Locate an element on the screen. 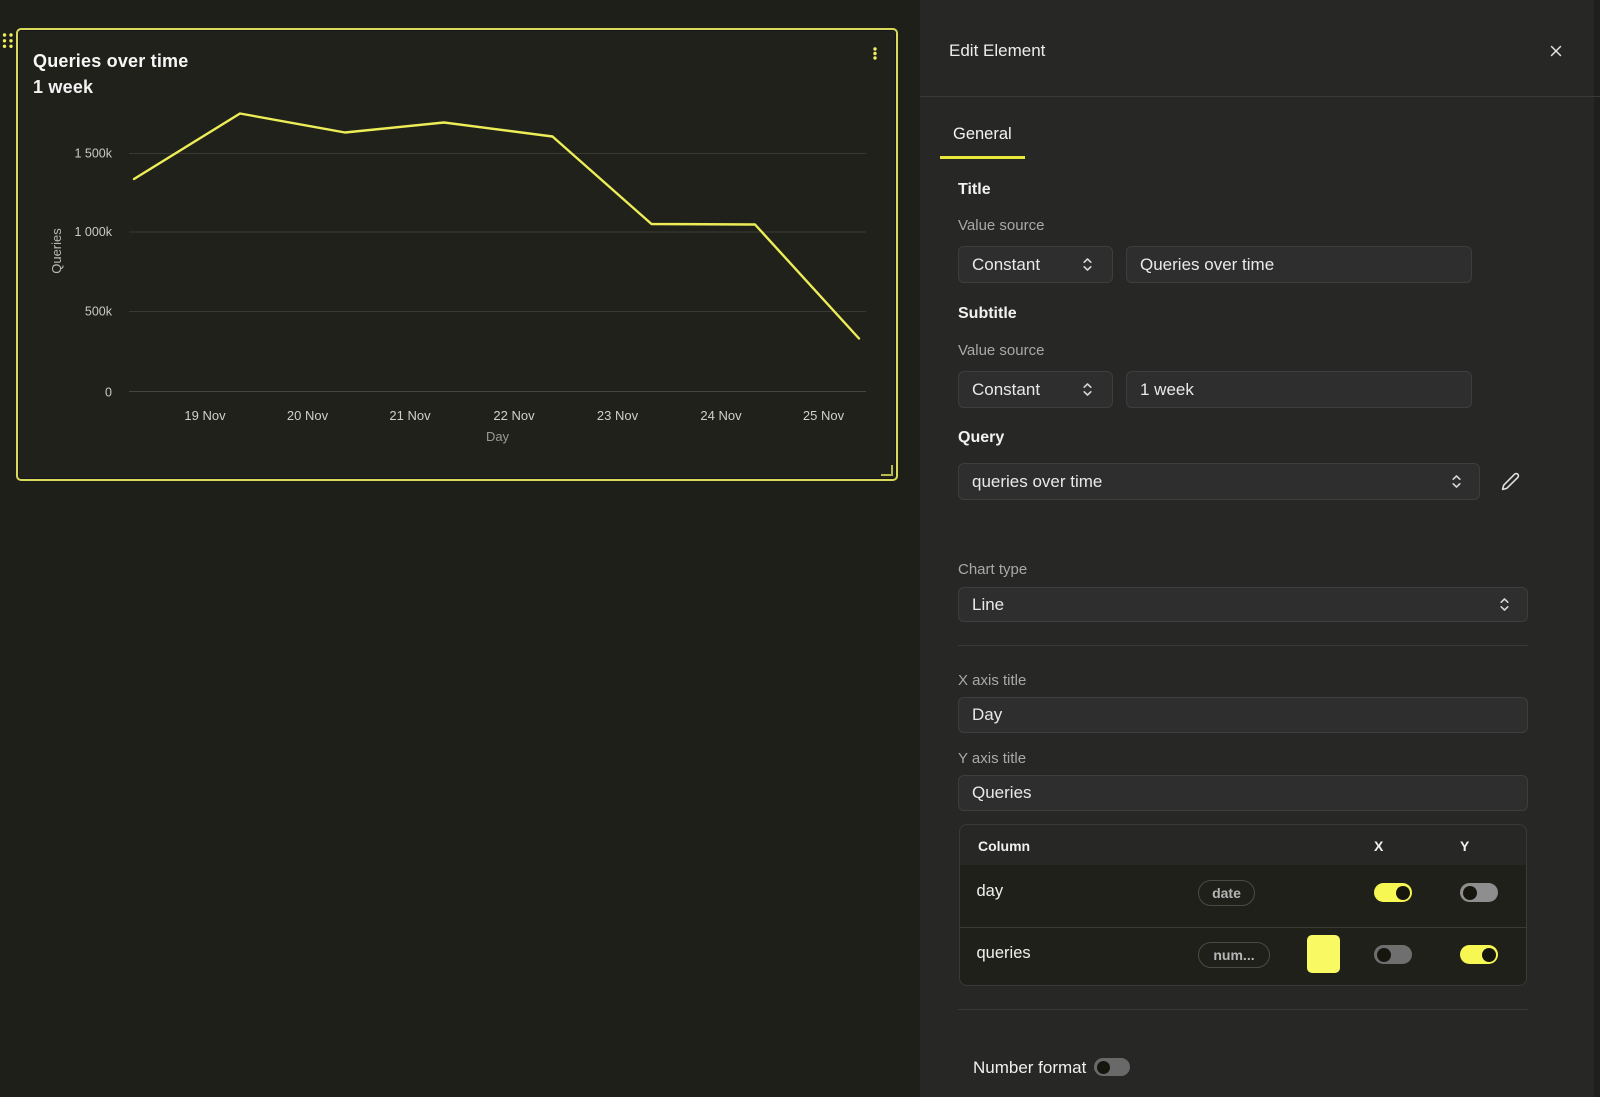 This screenshot has height=1097, width=1600. svg-text: 1 500k is located at coordinates (93, 154).